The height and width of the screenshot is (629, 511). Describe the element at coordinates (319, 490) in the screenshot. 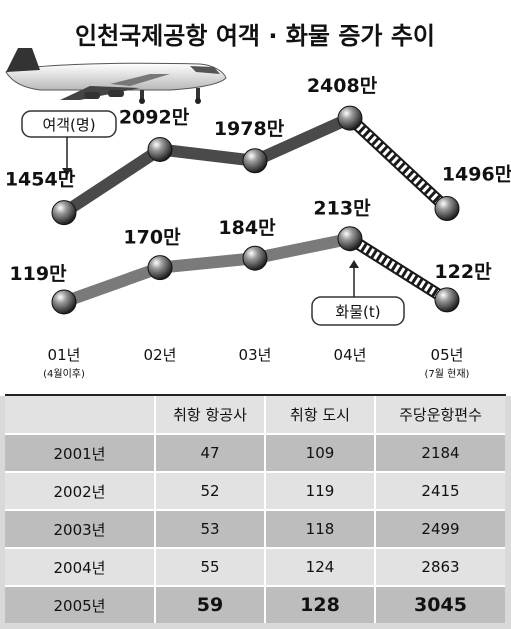

I see `table-cell-cities: 119` at that location.